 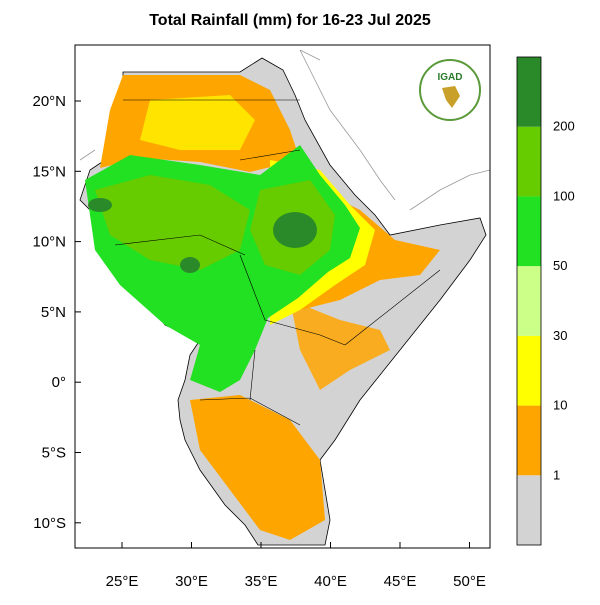 I want to click on rain-area-darkgreen, so click(x=172, y=222).